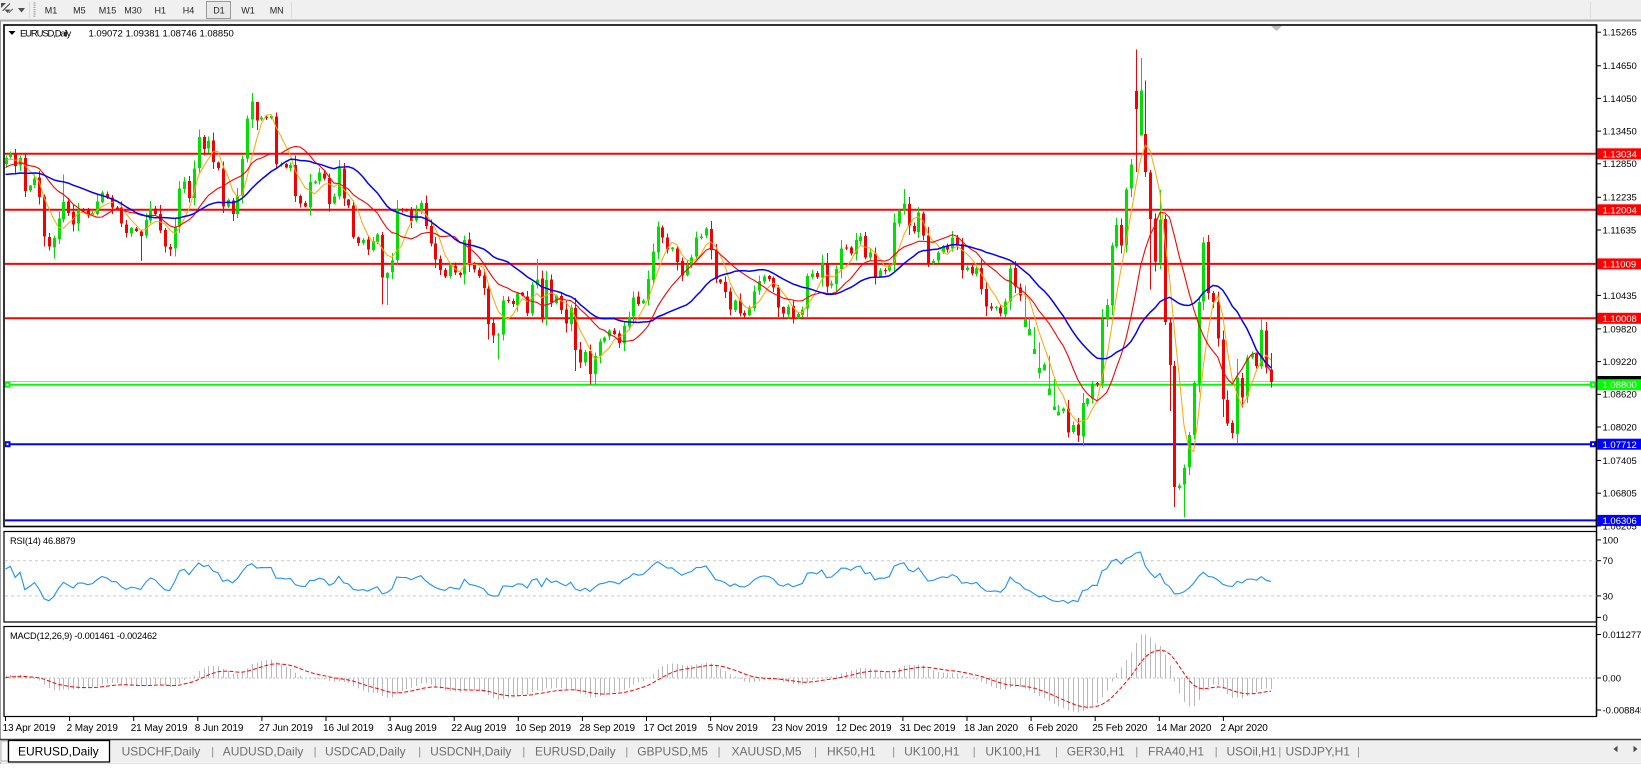 This screenshot has width=1641, height=769. I want to click on svg-text: 16 Jul 2019, so click(348, 728).